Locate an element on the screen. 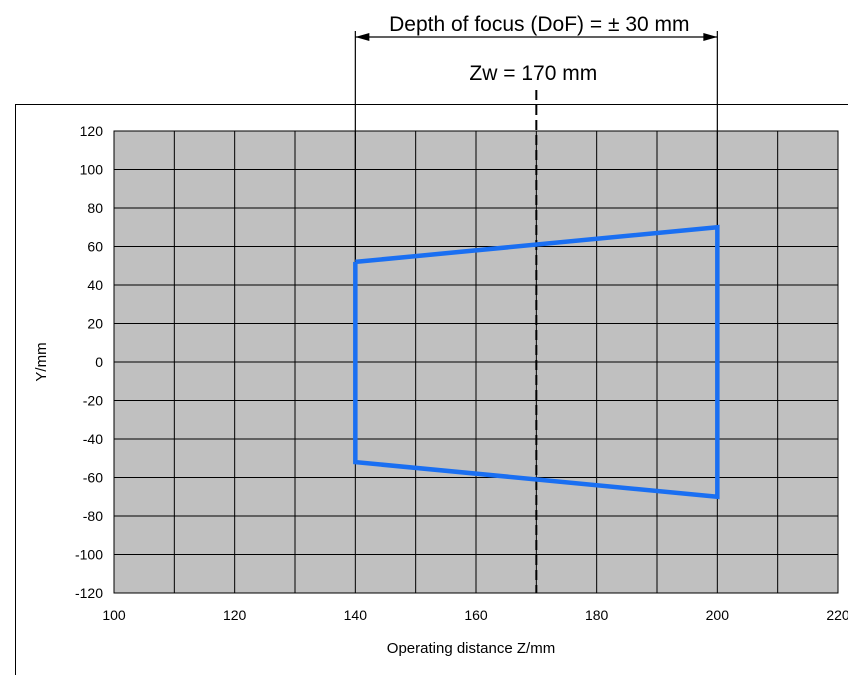  y-tick-labels: 120 100 80 60 40 20 0 -20 -40 -60 -80 -100 -120 is located at coordinates (89, 362).